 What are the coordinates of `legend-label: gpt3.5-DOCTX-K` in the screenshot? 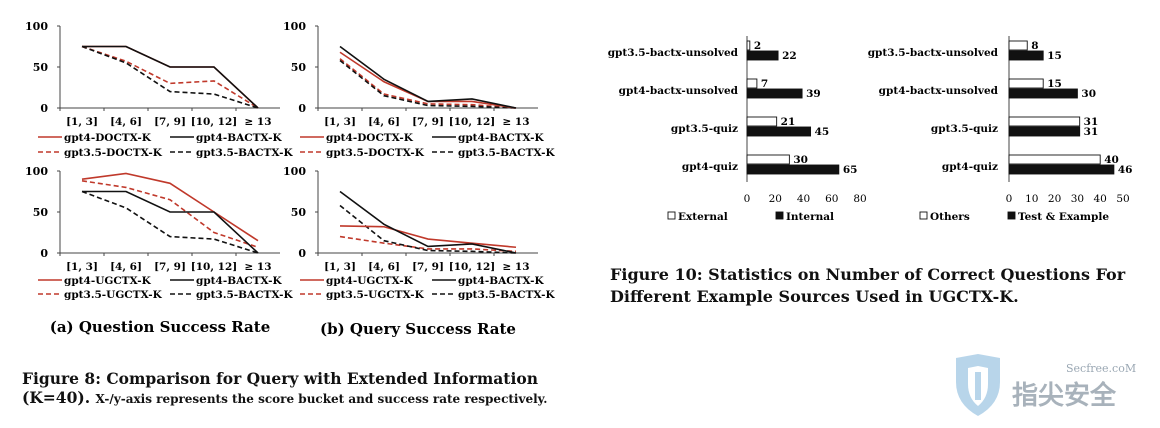 It's located at (113, 153).